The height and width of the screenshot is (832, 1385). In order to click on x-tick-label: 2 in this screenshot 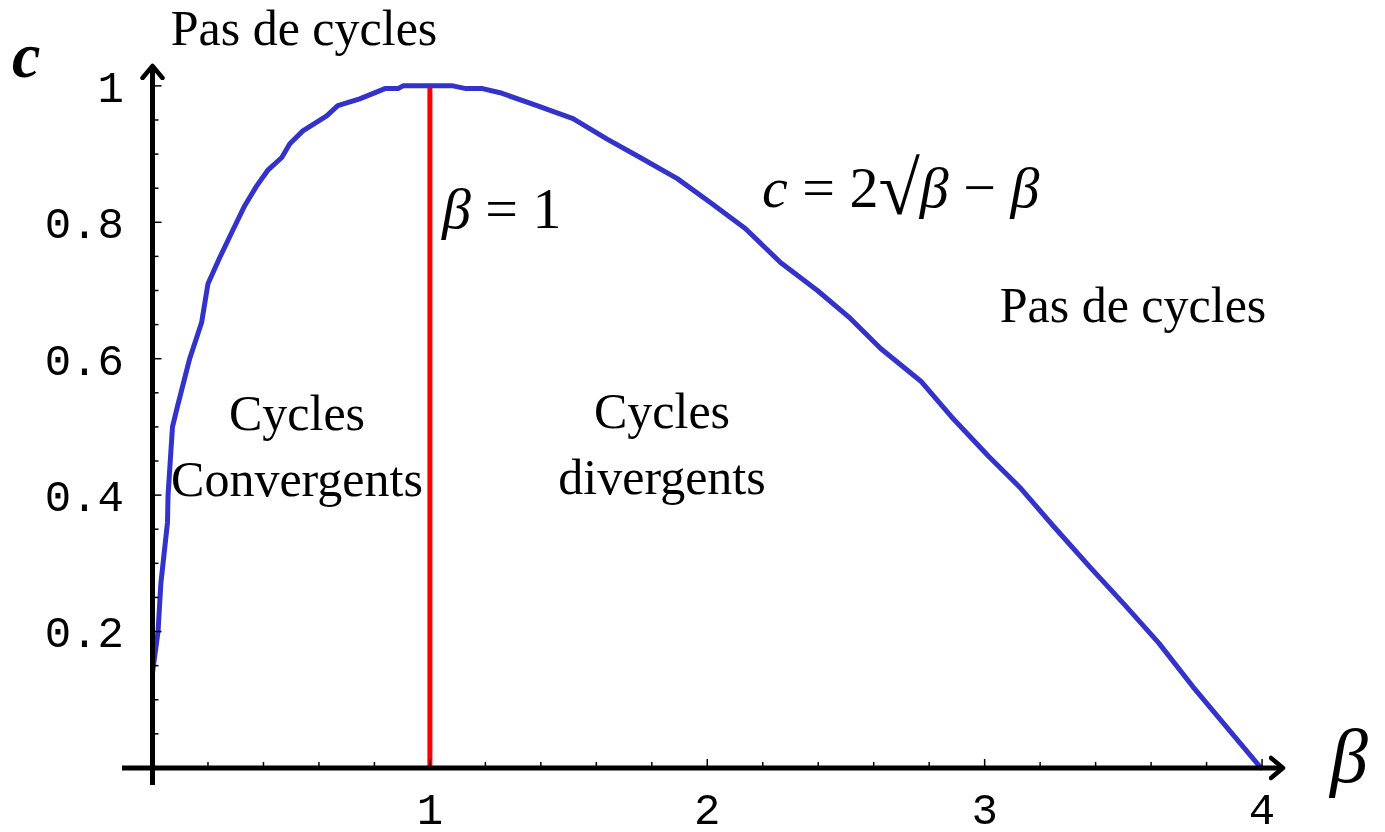, I will do `click(707, 809)`.